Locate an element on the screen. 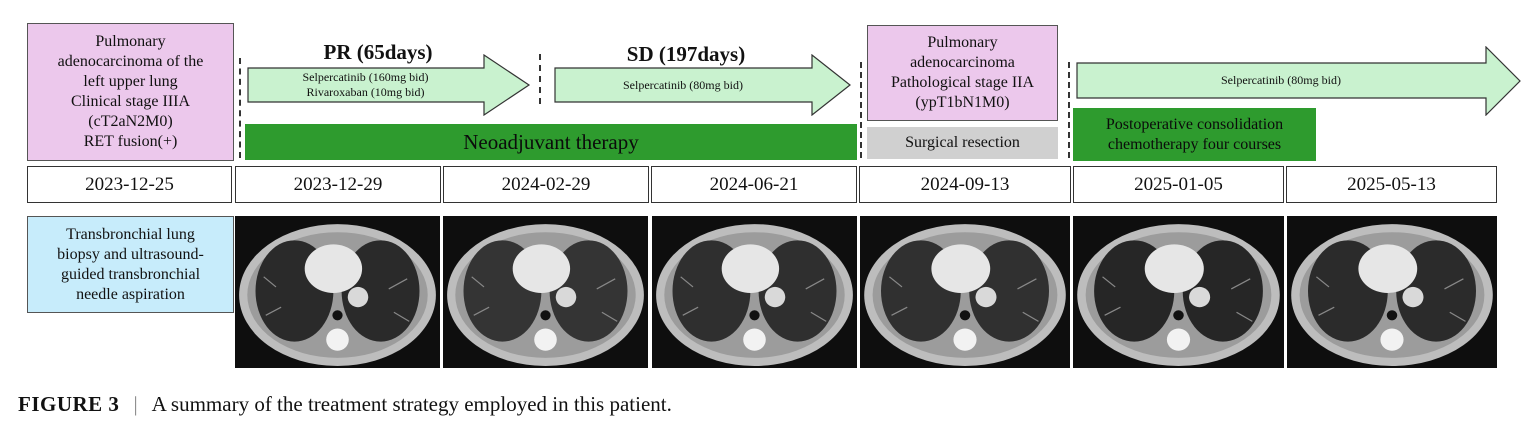  biopsy-line: Transbronchial lung is located at coordinates (130, 234).